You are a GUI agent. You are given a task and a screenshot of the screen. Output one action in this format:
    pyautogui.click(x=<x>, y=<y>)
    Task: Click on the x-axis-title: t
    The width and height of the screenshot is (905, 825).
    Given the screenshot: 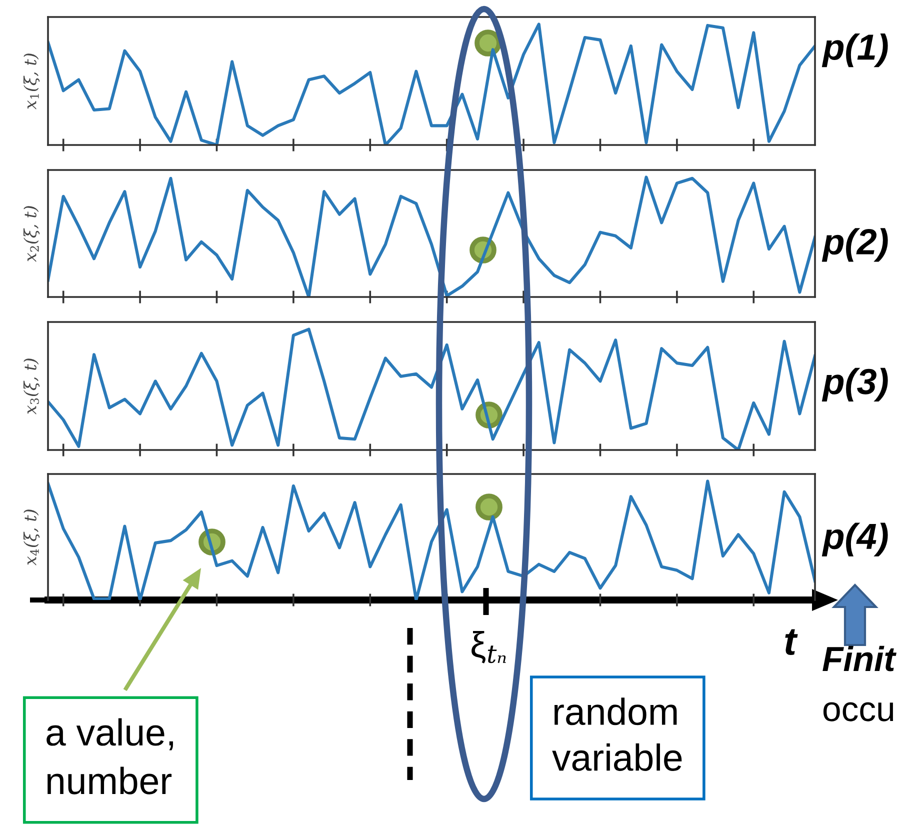 What is the action you would take?
    pyautogui.click(x=791, y=642)
    